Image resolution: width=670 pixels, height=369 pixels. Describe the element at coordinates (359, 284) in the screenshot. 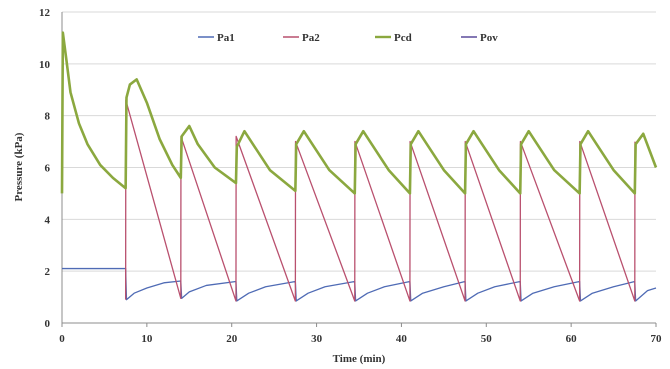

I see `series-line-pa1` at that location.